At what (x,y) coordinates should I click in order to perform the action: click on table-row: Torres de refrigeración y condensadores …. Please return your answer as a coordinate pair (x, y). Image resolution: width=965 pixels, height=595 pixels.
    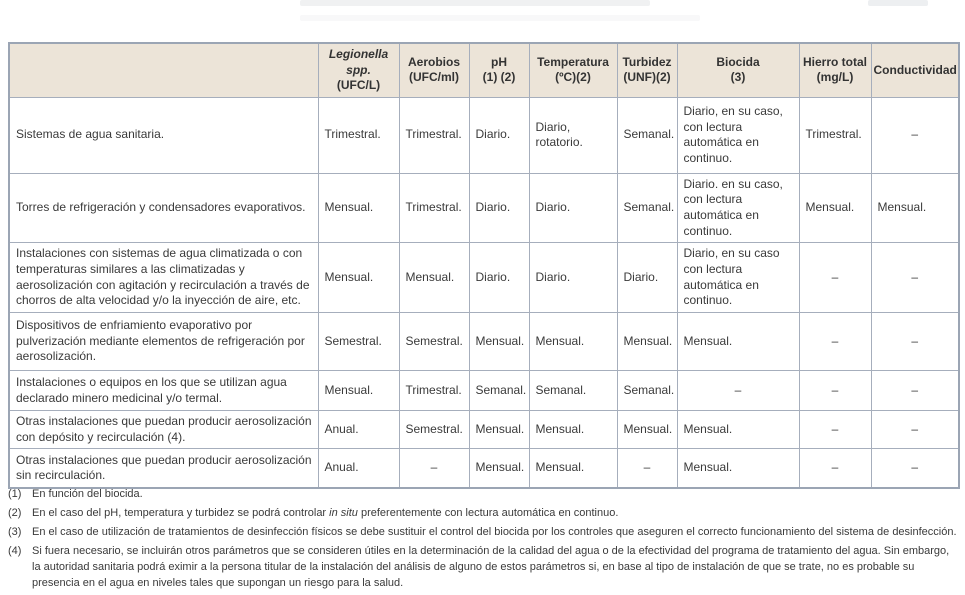
    Looking at the image, I should click on (484, 208).